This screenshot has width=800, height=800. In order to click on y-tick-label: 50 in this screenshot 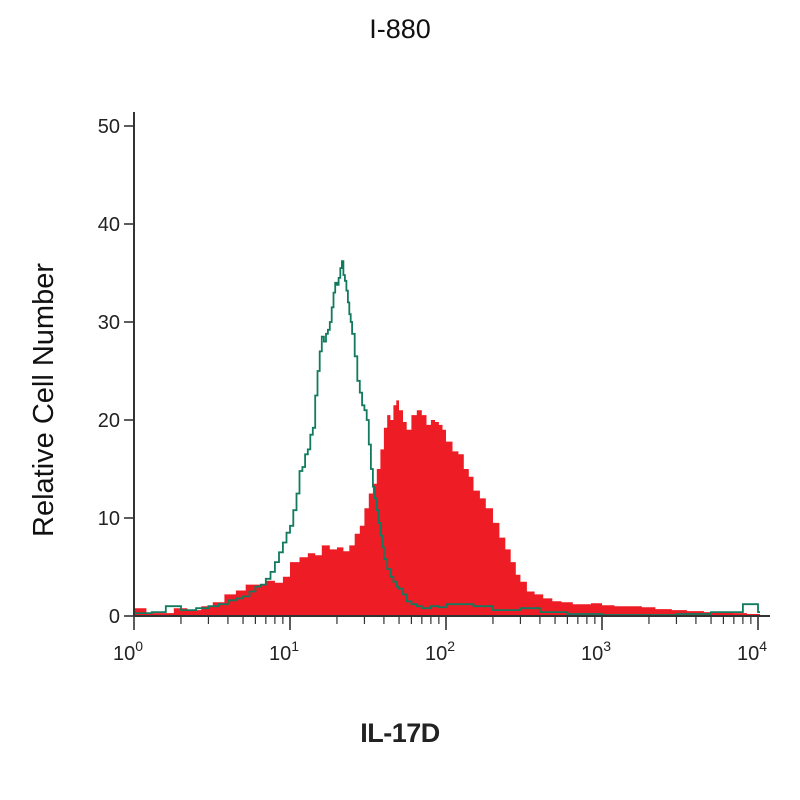, I will do `click(109, 127)`.